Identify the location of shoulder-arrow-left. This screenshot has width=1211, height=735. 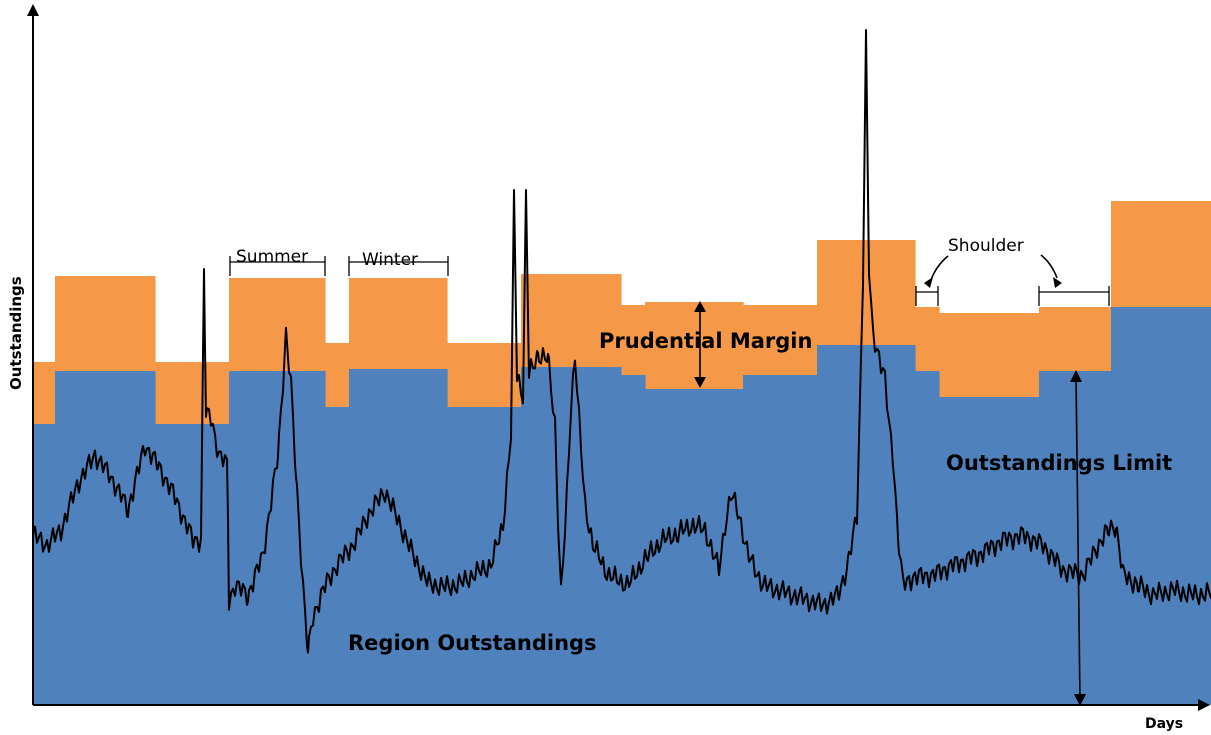
(939, 268).